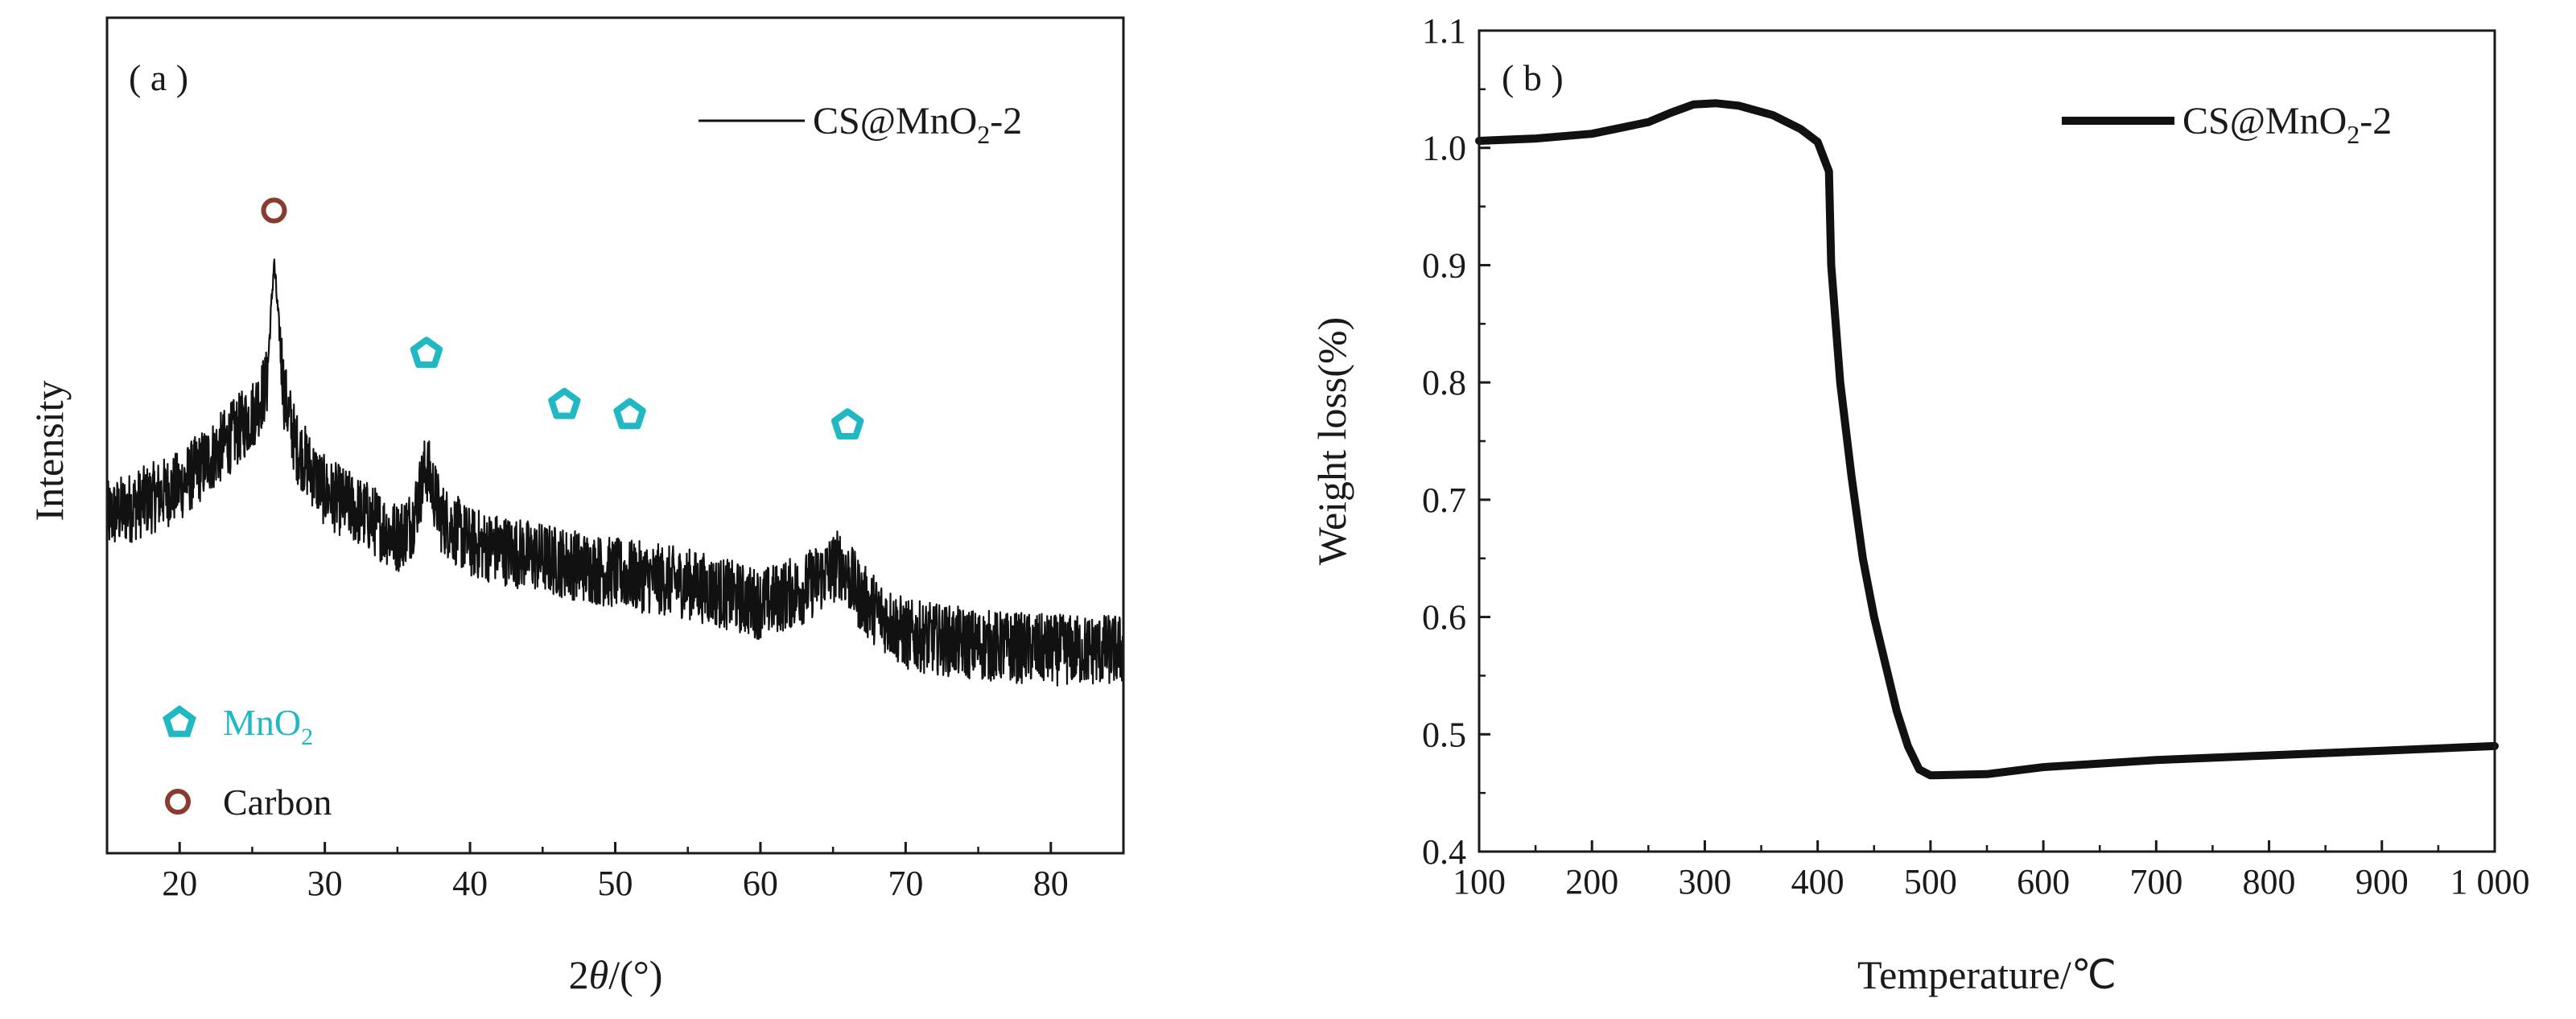 This screenshot has width=2576, height=1019. I want to click on panel-b-y-tick-label: 0.9, so click(1444, 265).